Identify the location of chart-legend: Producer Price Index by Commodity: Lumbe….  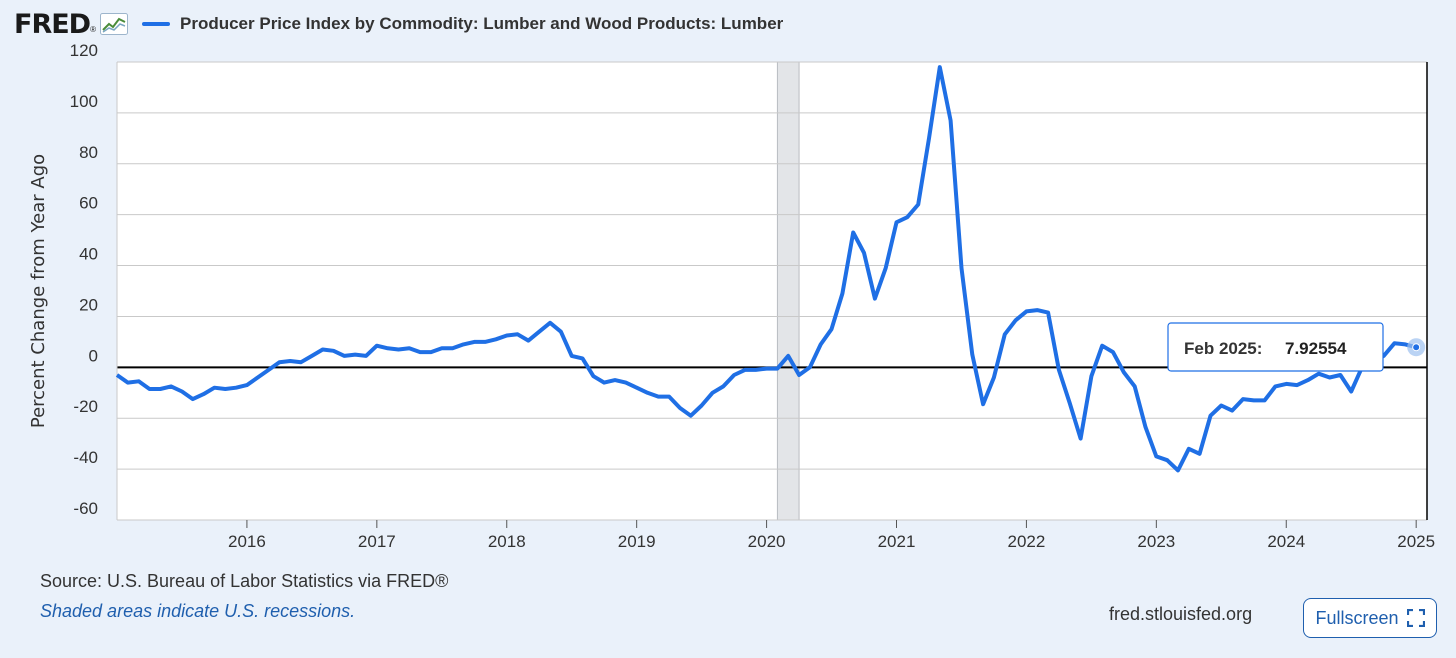
(462, 24).